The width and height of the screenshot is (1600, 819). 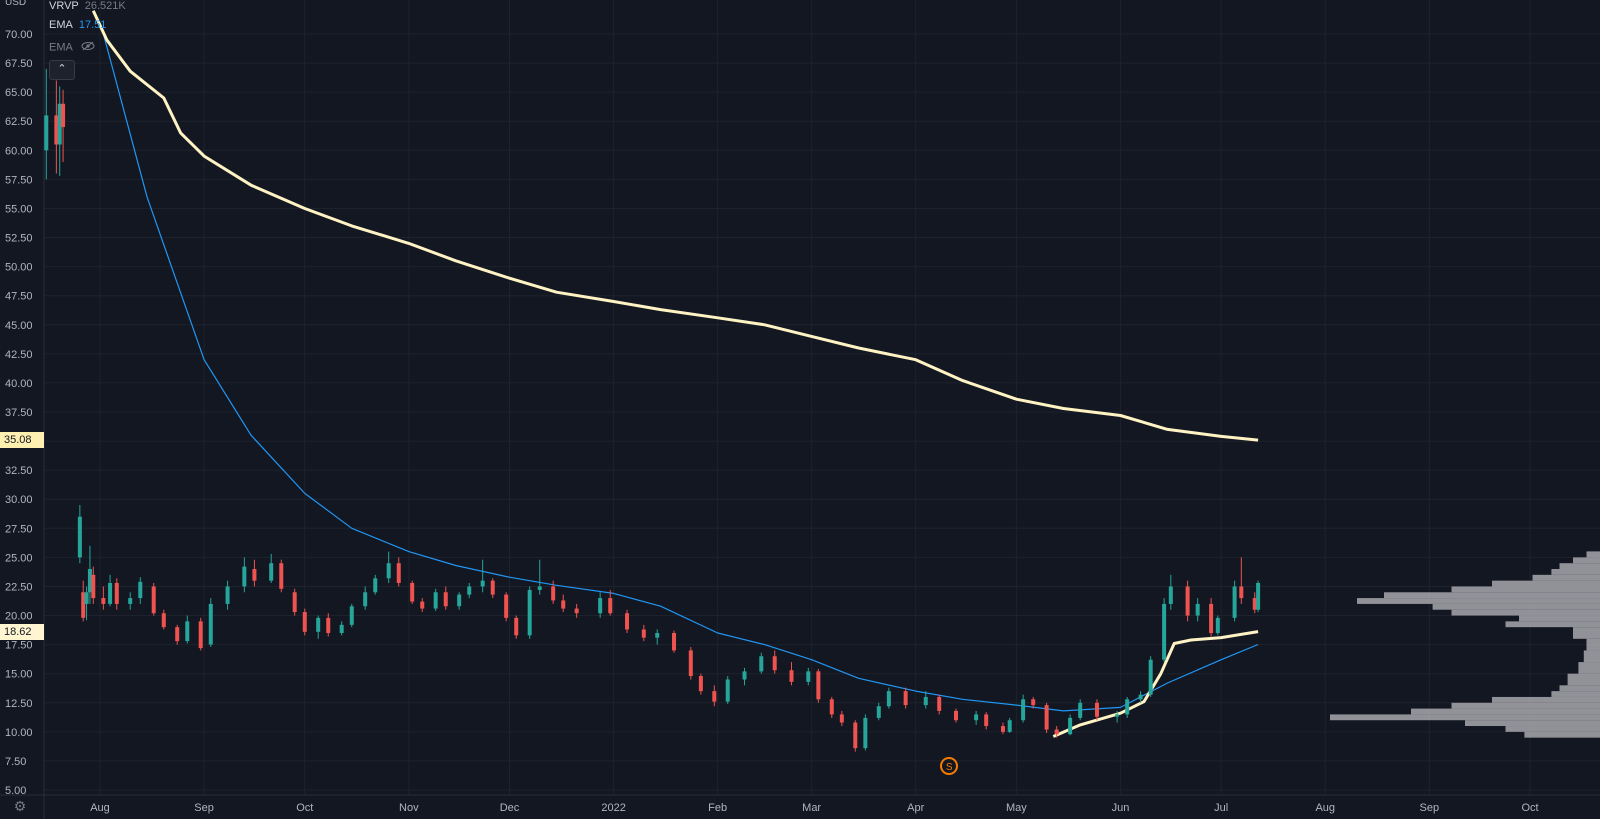 What do you see at coordinates (92, 25) in the screenshot?
I see `legend-ema-value: 17.51` at bounding box center [92, 25].